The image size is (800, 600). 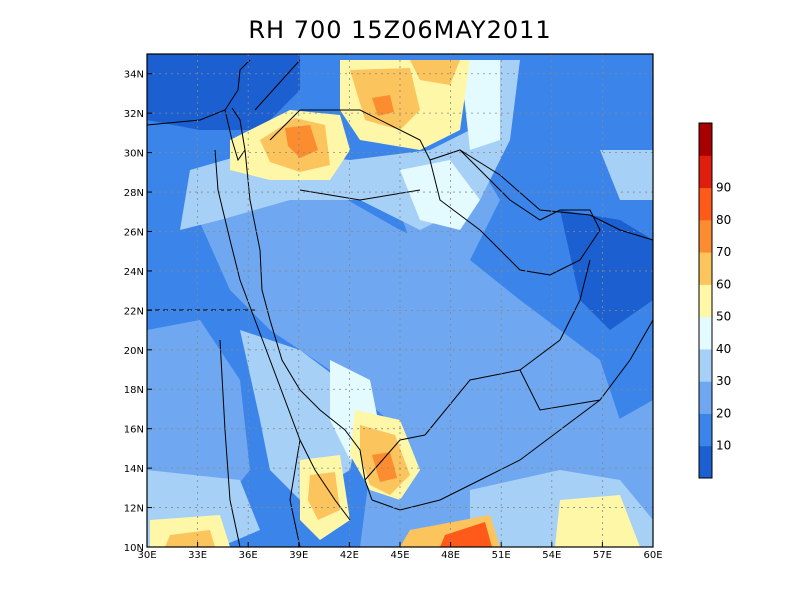 What do you see at coordinates (501, 555) in the screenshot?
I see `x-tick-label: 51E` at bounding box center [501, 555].